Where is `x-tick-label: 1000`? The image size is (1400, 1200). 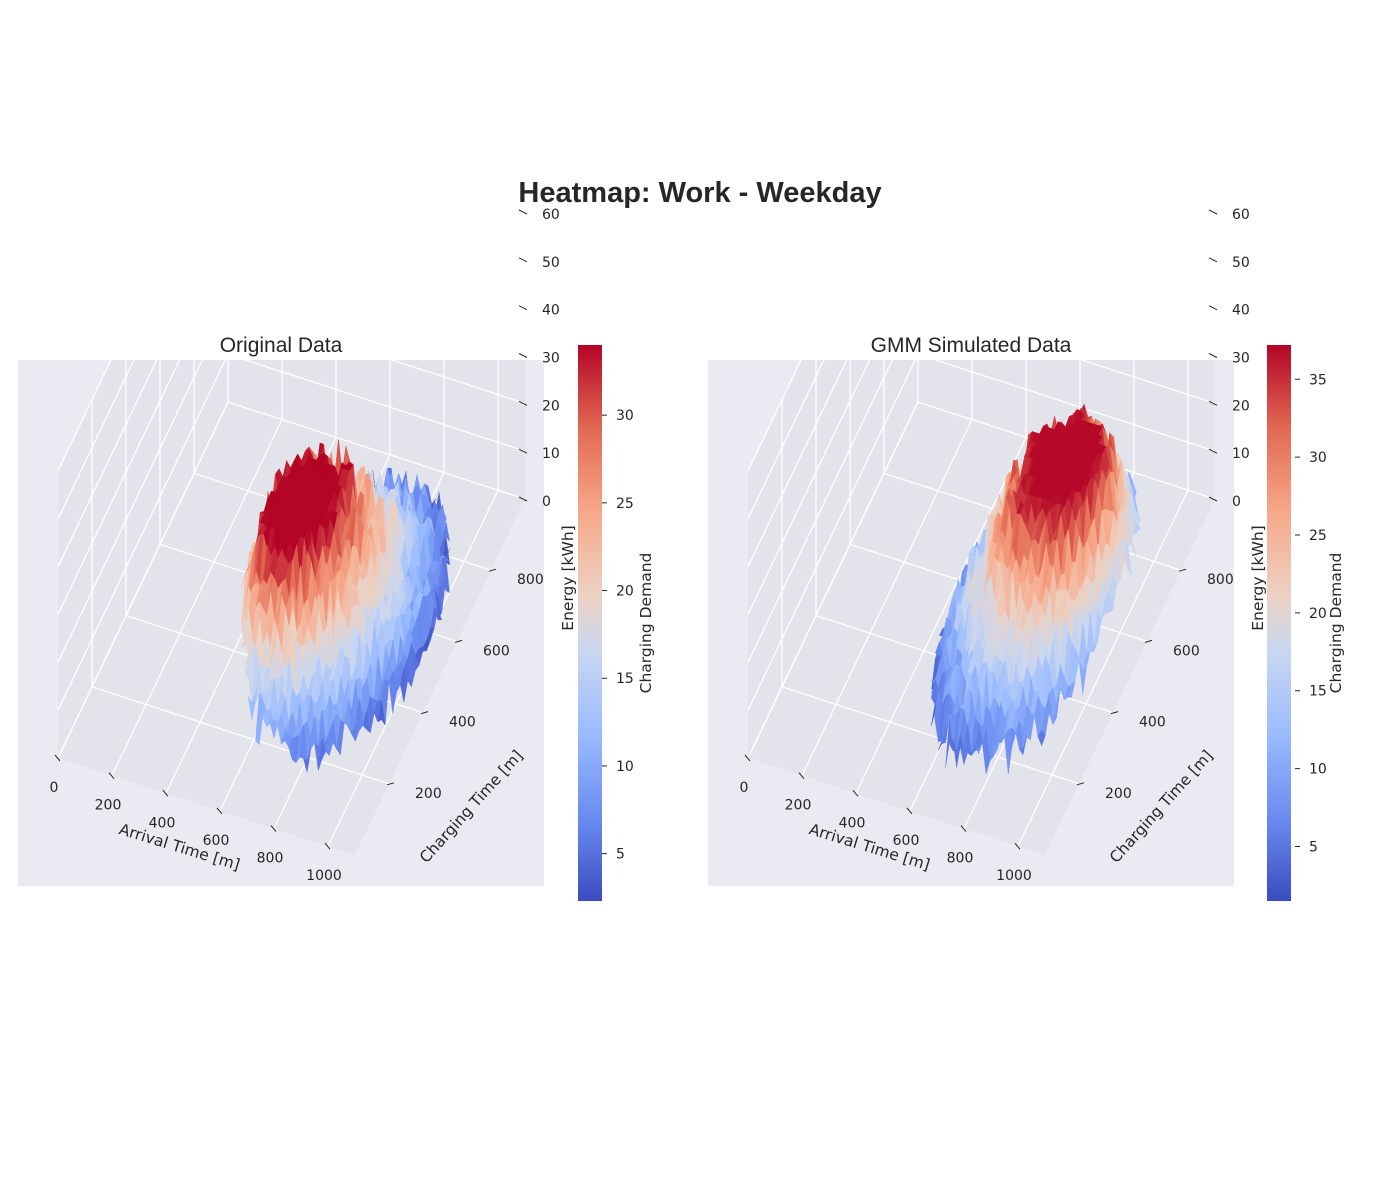
x-tick-label: 1000 is located at coordinates (1014, 876).